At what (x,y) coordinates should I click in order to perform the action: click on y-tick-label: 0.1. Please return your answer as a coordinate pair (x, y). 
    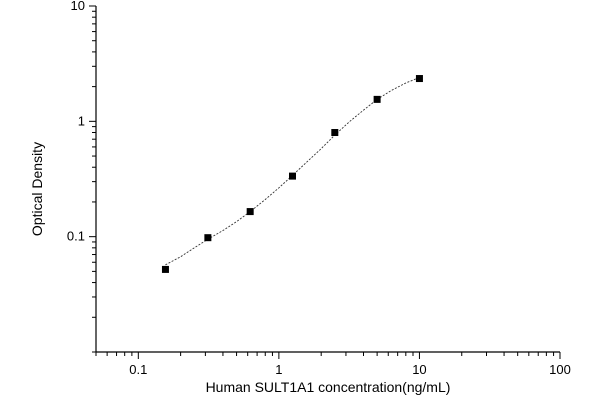
    Looking at the image, I should click on (76, 236).